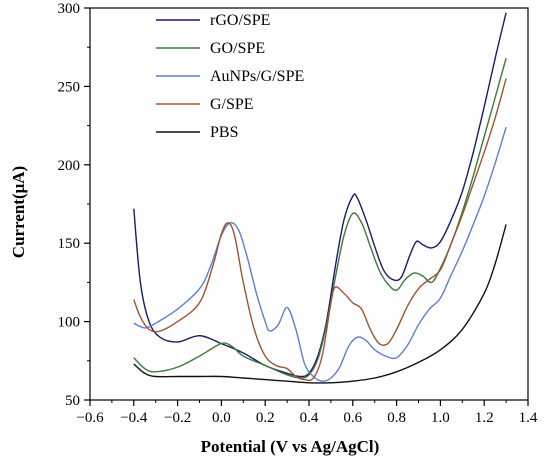 The height and width of the screenshot is (469, 550). What do you see at coordinates (69, 244) in the screenshot?
I see `y-tick-label: 150` at bounding box center [69, 244].